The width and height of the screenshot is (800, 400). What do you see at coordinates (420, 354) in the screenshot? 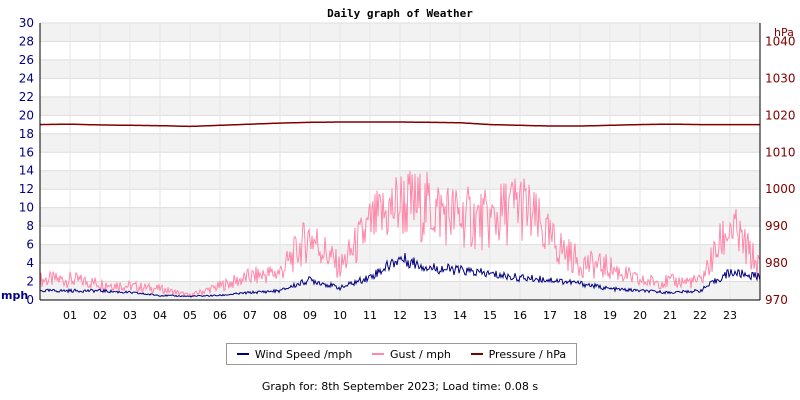
I see `legend-label-gust: Gust / mph` at bounding box center [420, 354].